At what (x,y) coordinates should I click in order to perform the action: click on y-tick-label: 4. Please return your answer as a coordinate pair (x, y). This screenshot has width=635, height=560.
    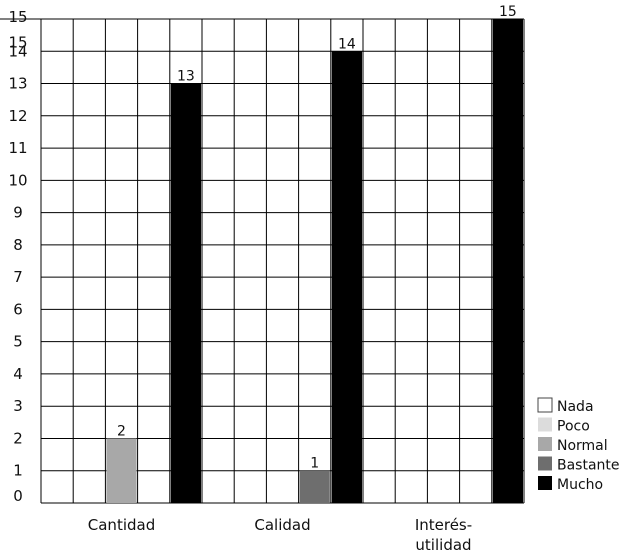
    Looking at the image, I should click on (18, 374).